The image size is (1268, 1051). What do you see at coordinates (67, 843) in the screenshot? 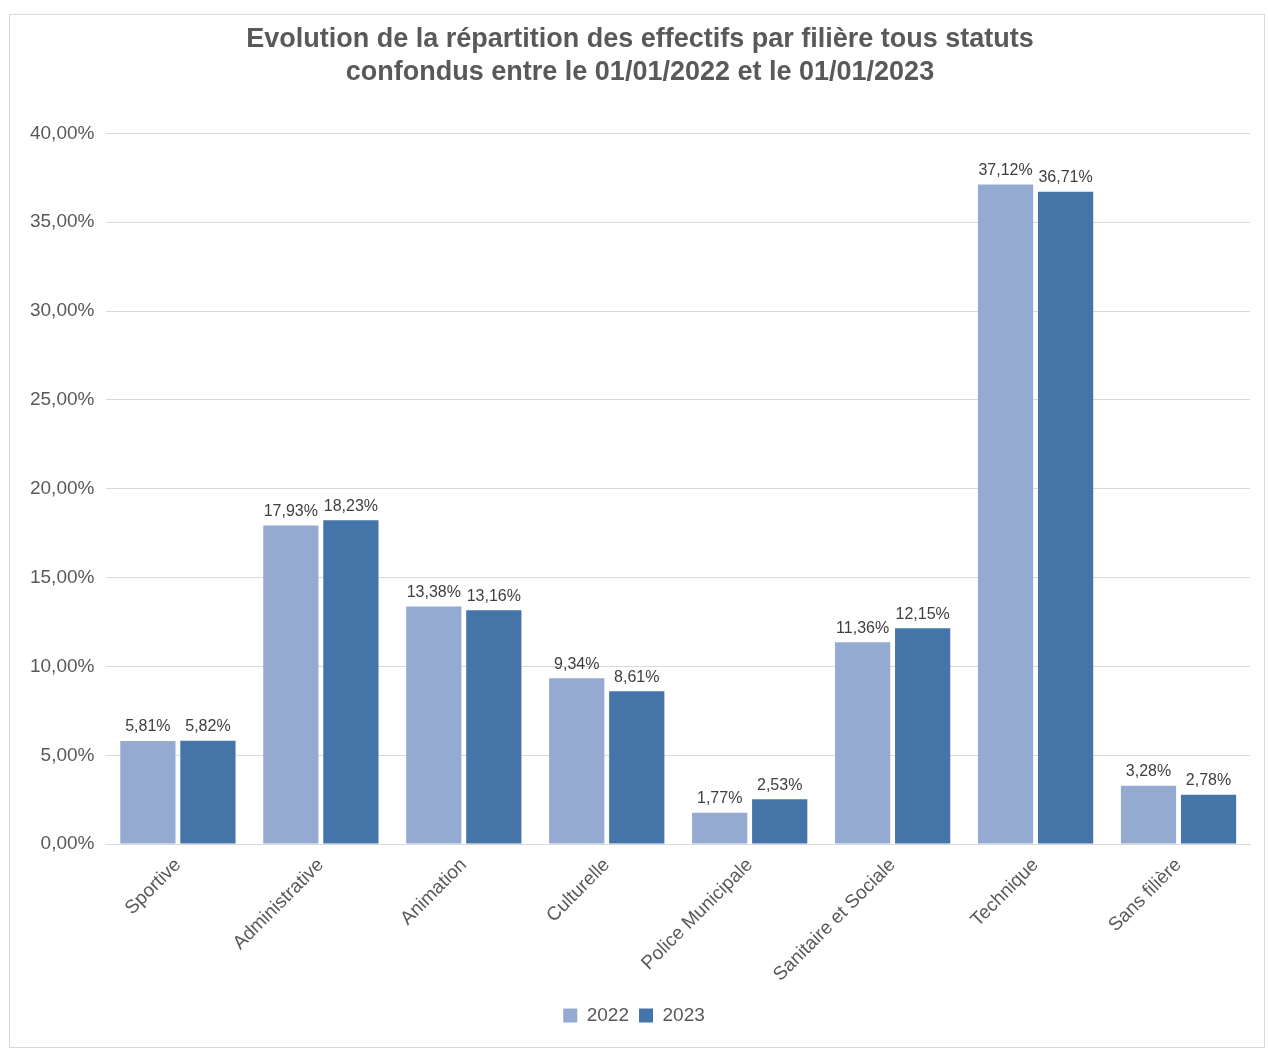
I see `y-tick-label: 0,00%` at bounding box center [67, 843].